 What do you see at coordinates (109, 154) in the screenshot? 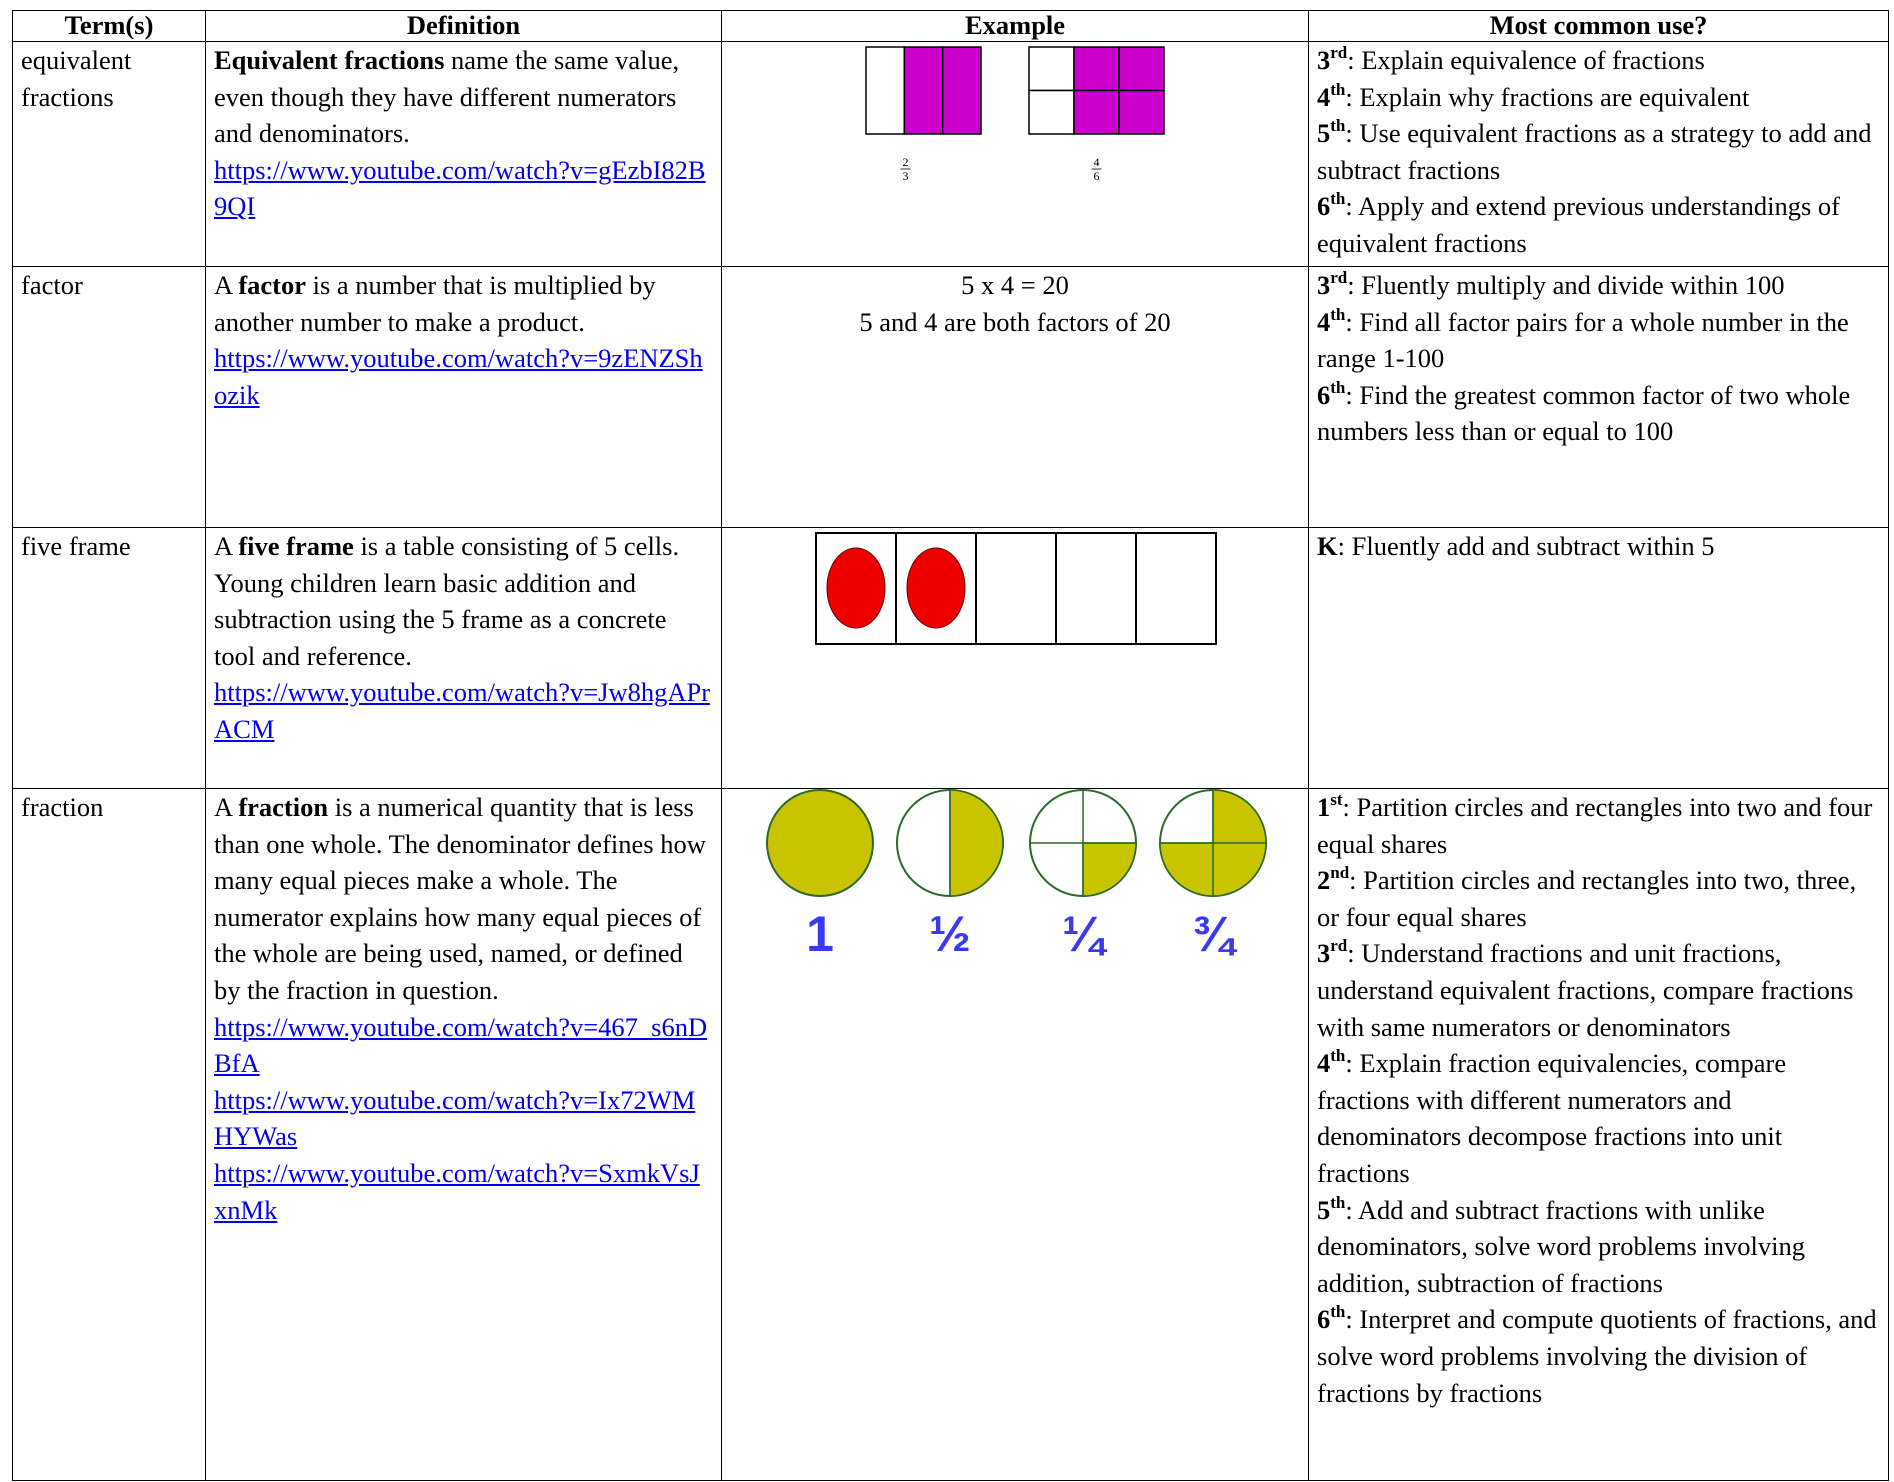
I see `term-cell: equivalent fractions` at bounding box center [109, 154].